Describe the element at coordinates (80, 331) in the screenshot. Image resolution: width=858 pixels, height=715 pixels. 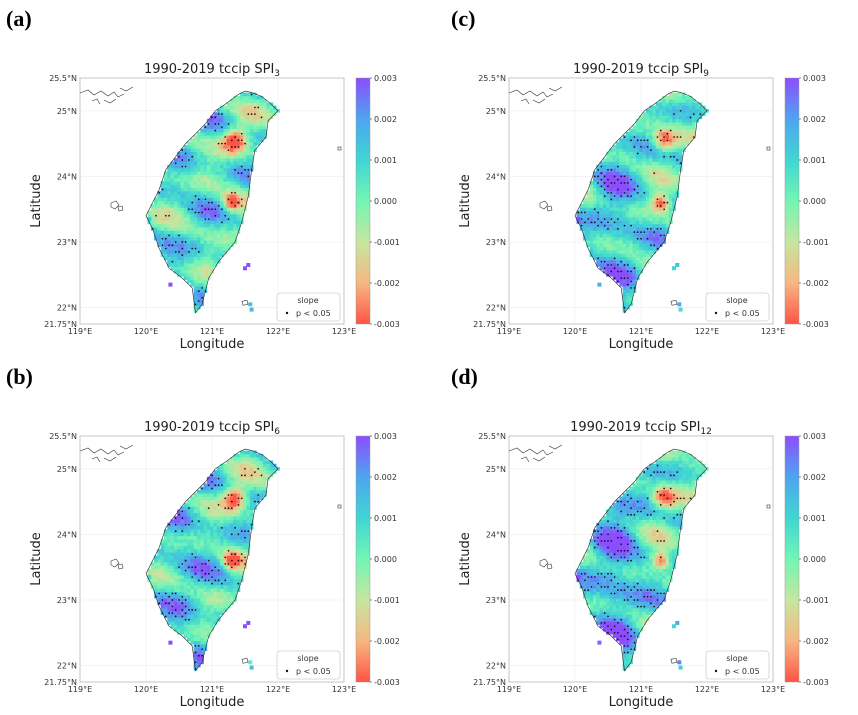
I see `x-tick-label: 119°E` at that location.